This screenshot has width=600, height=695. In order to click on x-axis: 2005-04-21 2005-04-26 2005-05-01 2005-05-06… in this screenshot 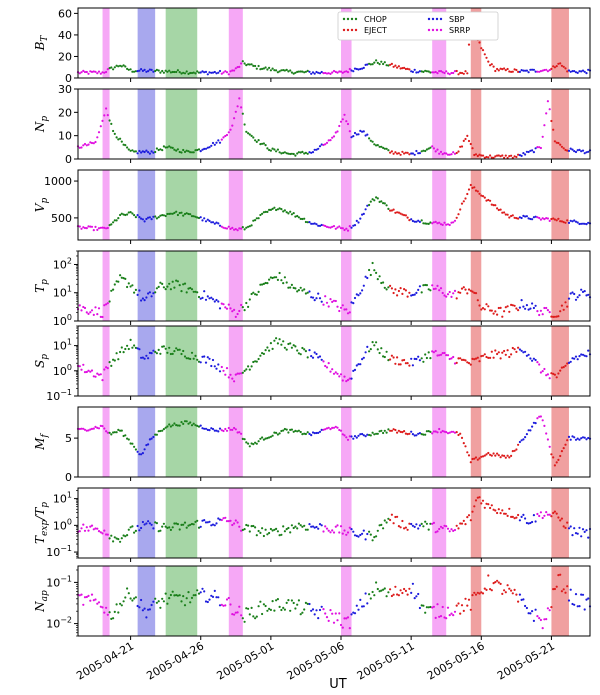, I will do `click(315, 660)`.